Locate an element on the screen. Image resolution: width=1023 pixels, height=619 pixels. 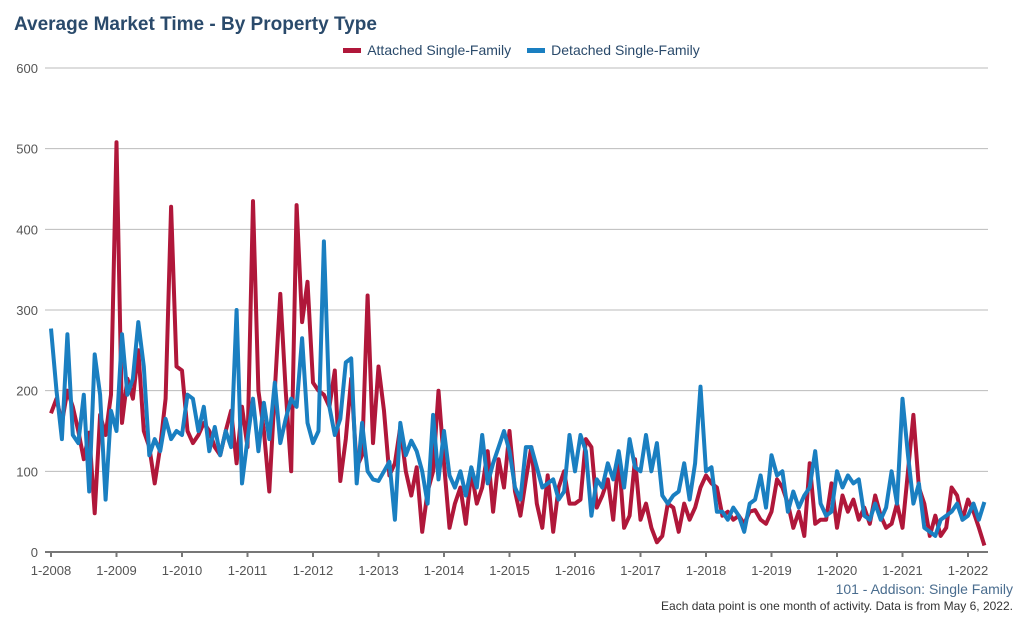
x-tick-label: 1-2012 is located at coordinates (313, 570).